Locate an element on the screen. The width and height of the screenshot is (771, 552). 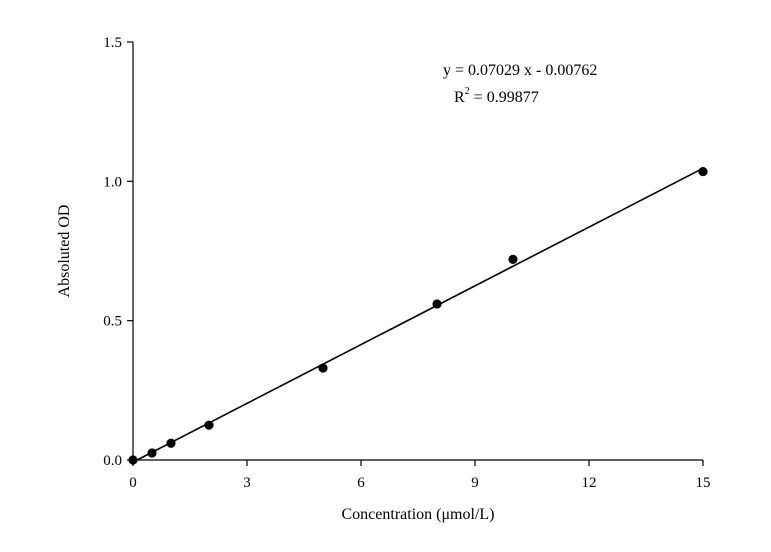
r-squared-value: = 0.99877 is located at coordinates (504, 97).